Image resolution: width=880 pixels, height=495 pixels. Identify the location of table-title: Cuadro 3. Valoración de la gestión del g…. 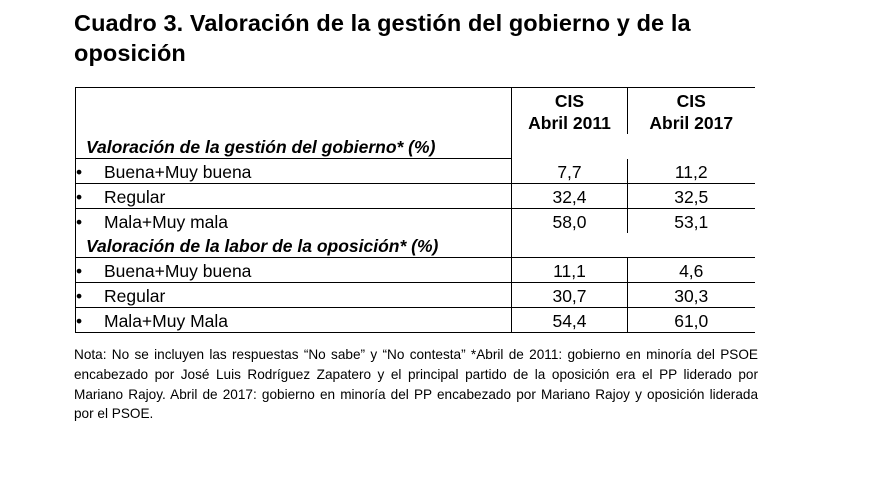
(382, 38).